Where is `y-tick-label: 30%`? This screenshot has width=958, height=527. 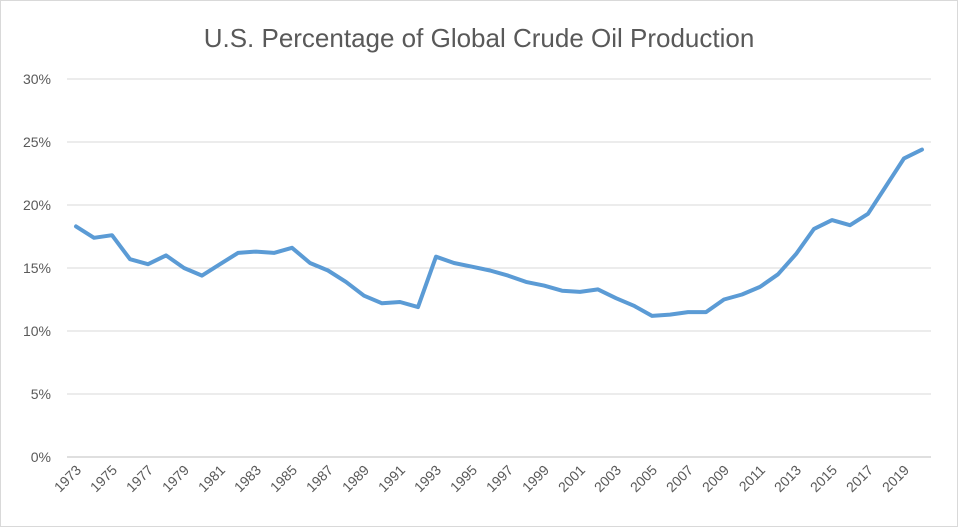 y-tick-label: 30% is located at coordinates (37, 79).